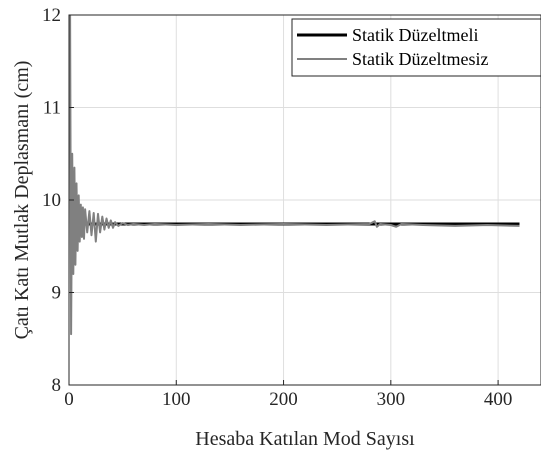 The height and width of the screenshot is (453, 541). I want to click on y-tick-label: 12, so click(51, 15).